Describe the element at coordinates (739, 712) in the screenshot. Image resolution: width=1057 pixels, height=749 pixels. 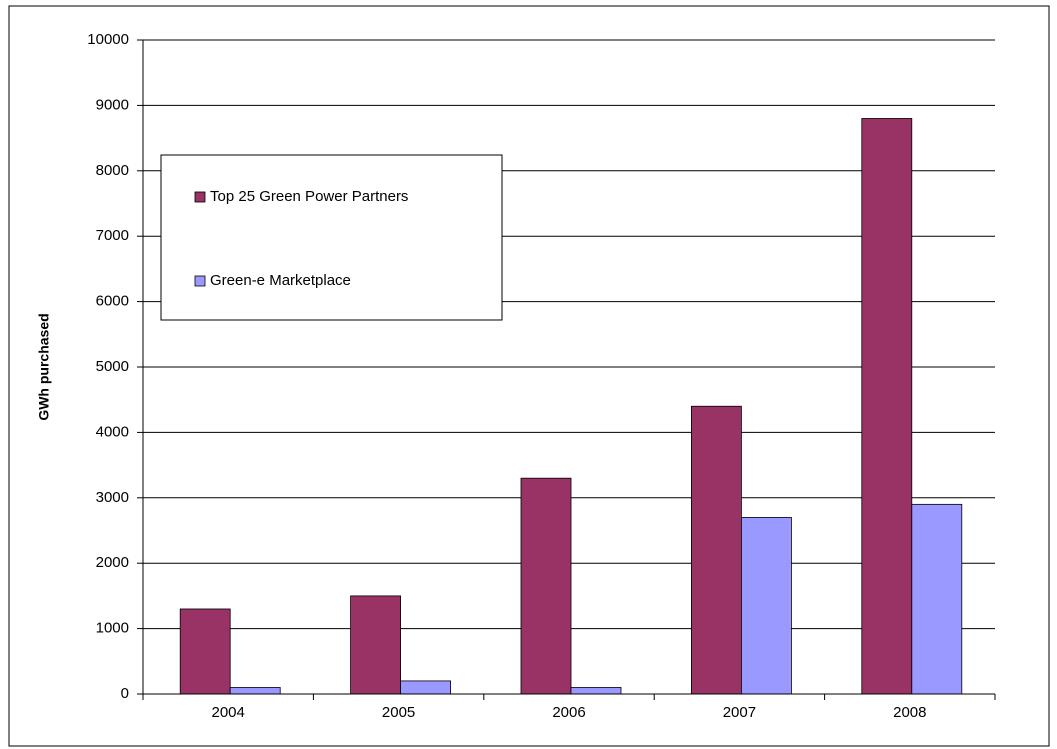
I see `x-tick-label: 2007` at that location.